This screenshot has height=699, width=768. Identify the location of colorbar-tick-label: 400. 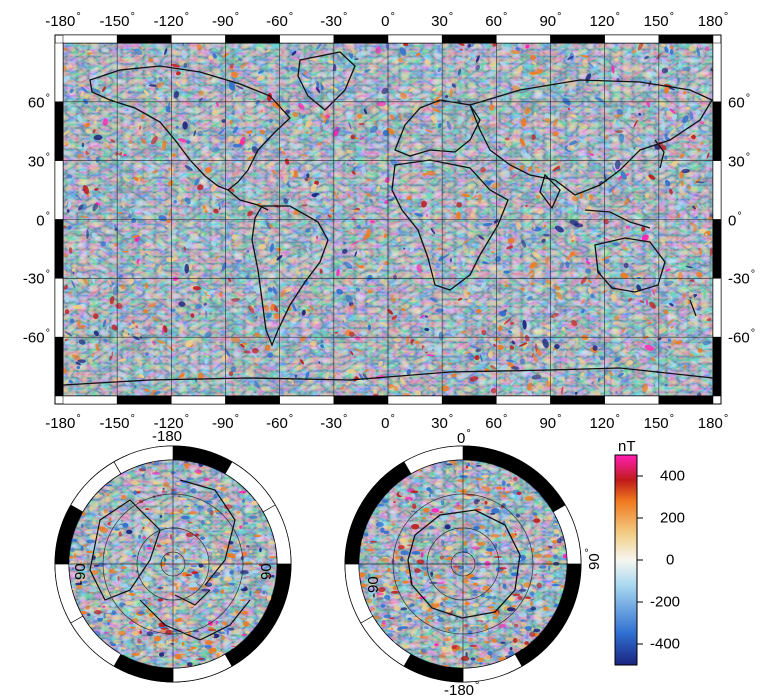
(673, 476).